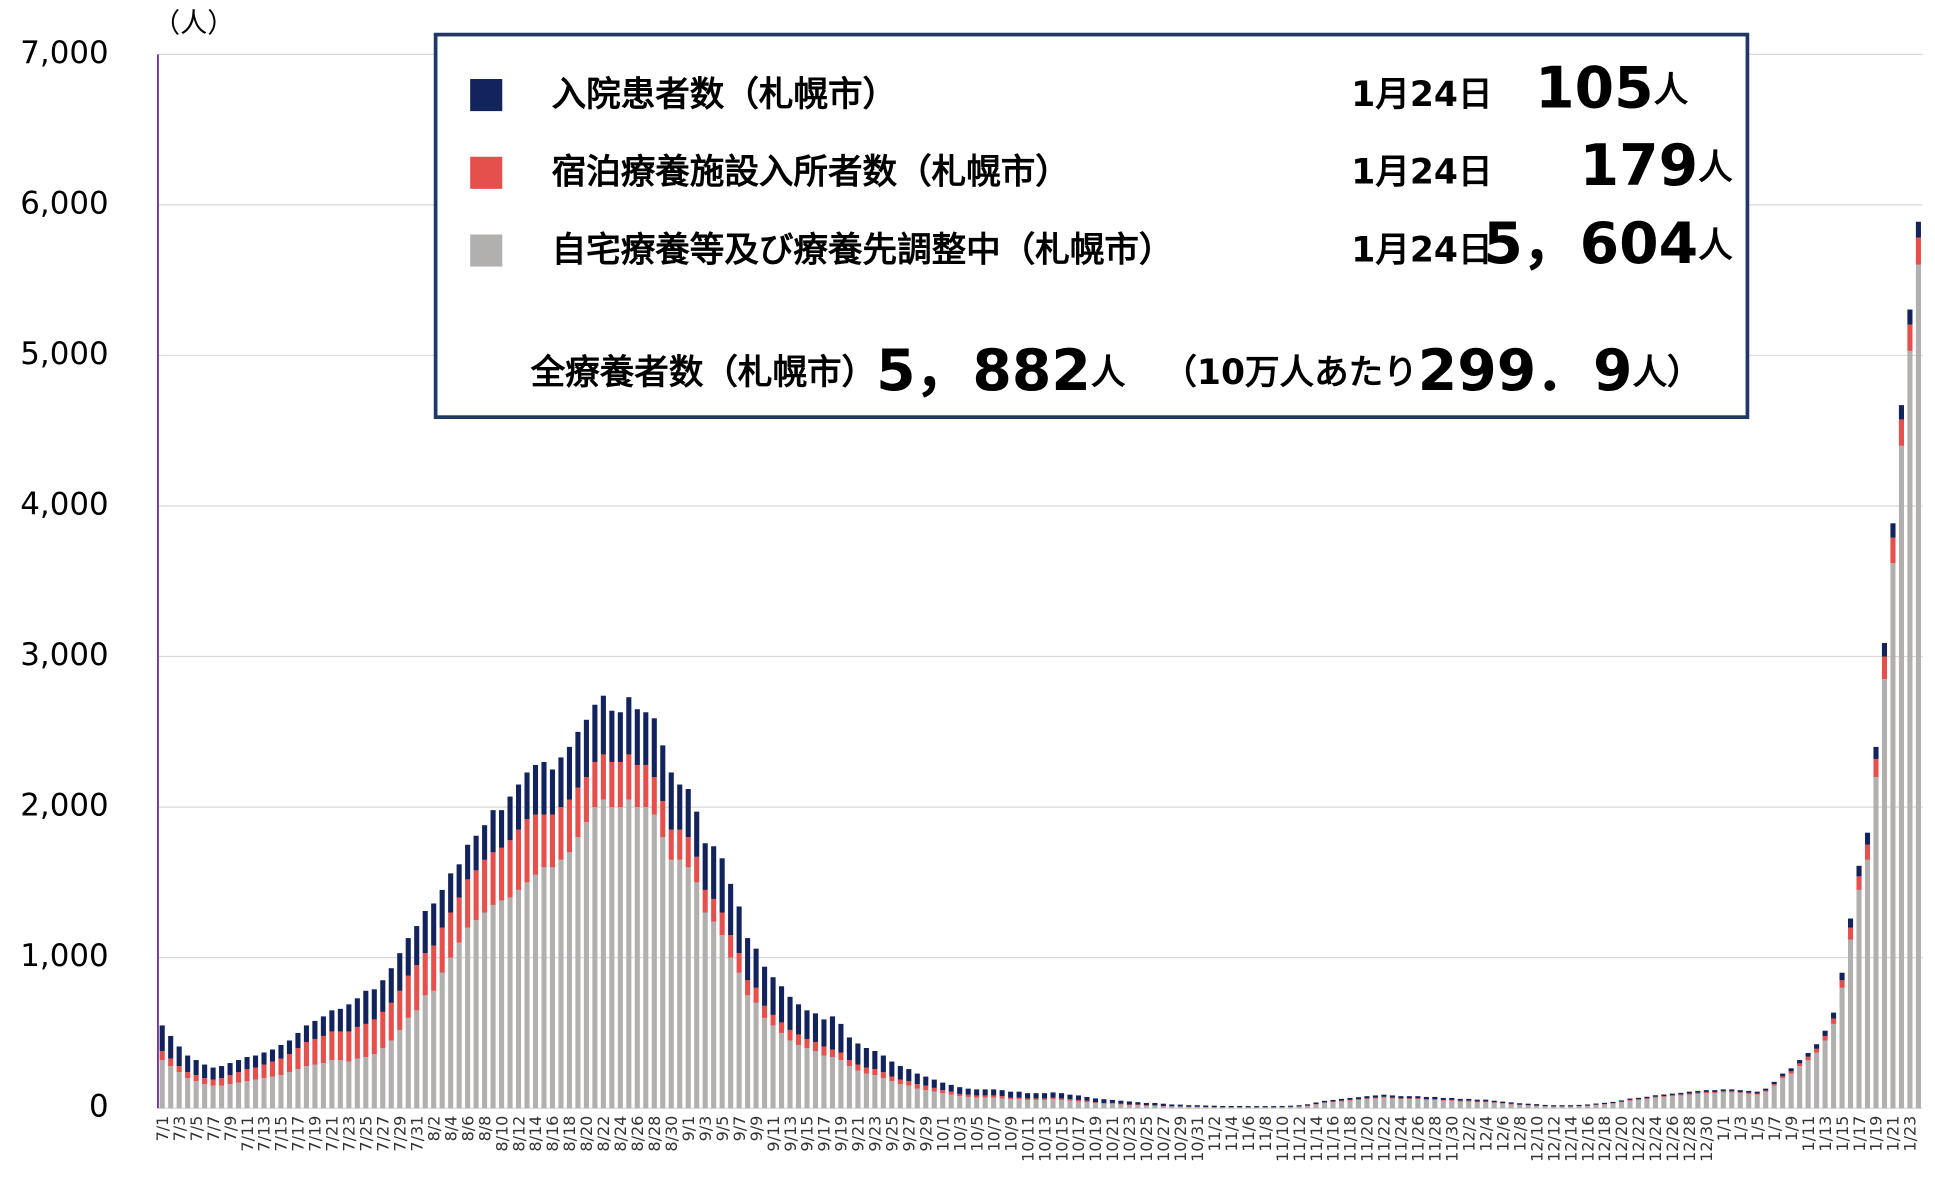  I want to click on legend-date: 1月24日, so click(1421, 173).